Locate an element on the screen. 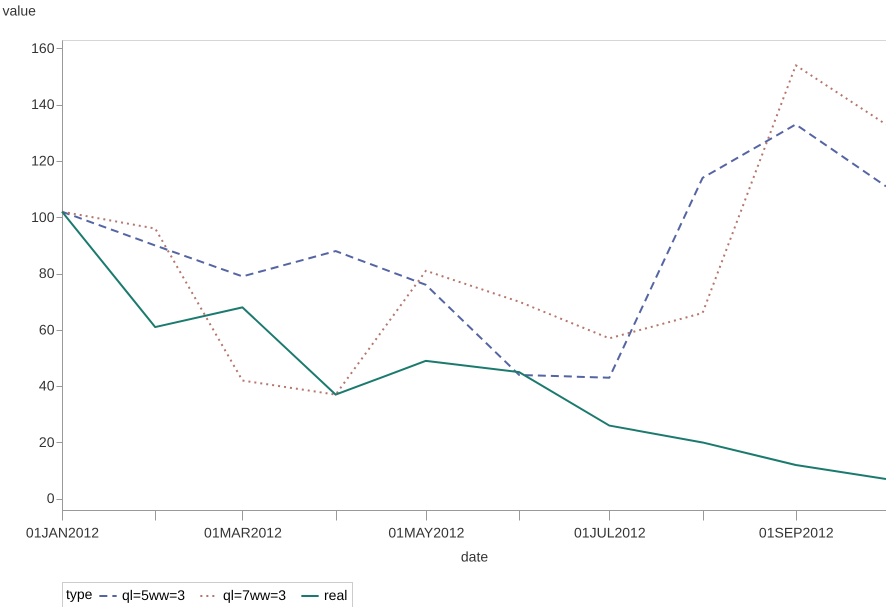  y-tick-label: 160 is located at coordinates (43, 48).